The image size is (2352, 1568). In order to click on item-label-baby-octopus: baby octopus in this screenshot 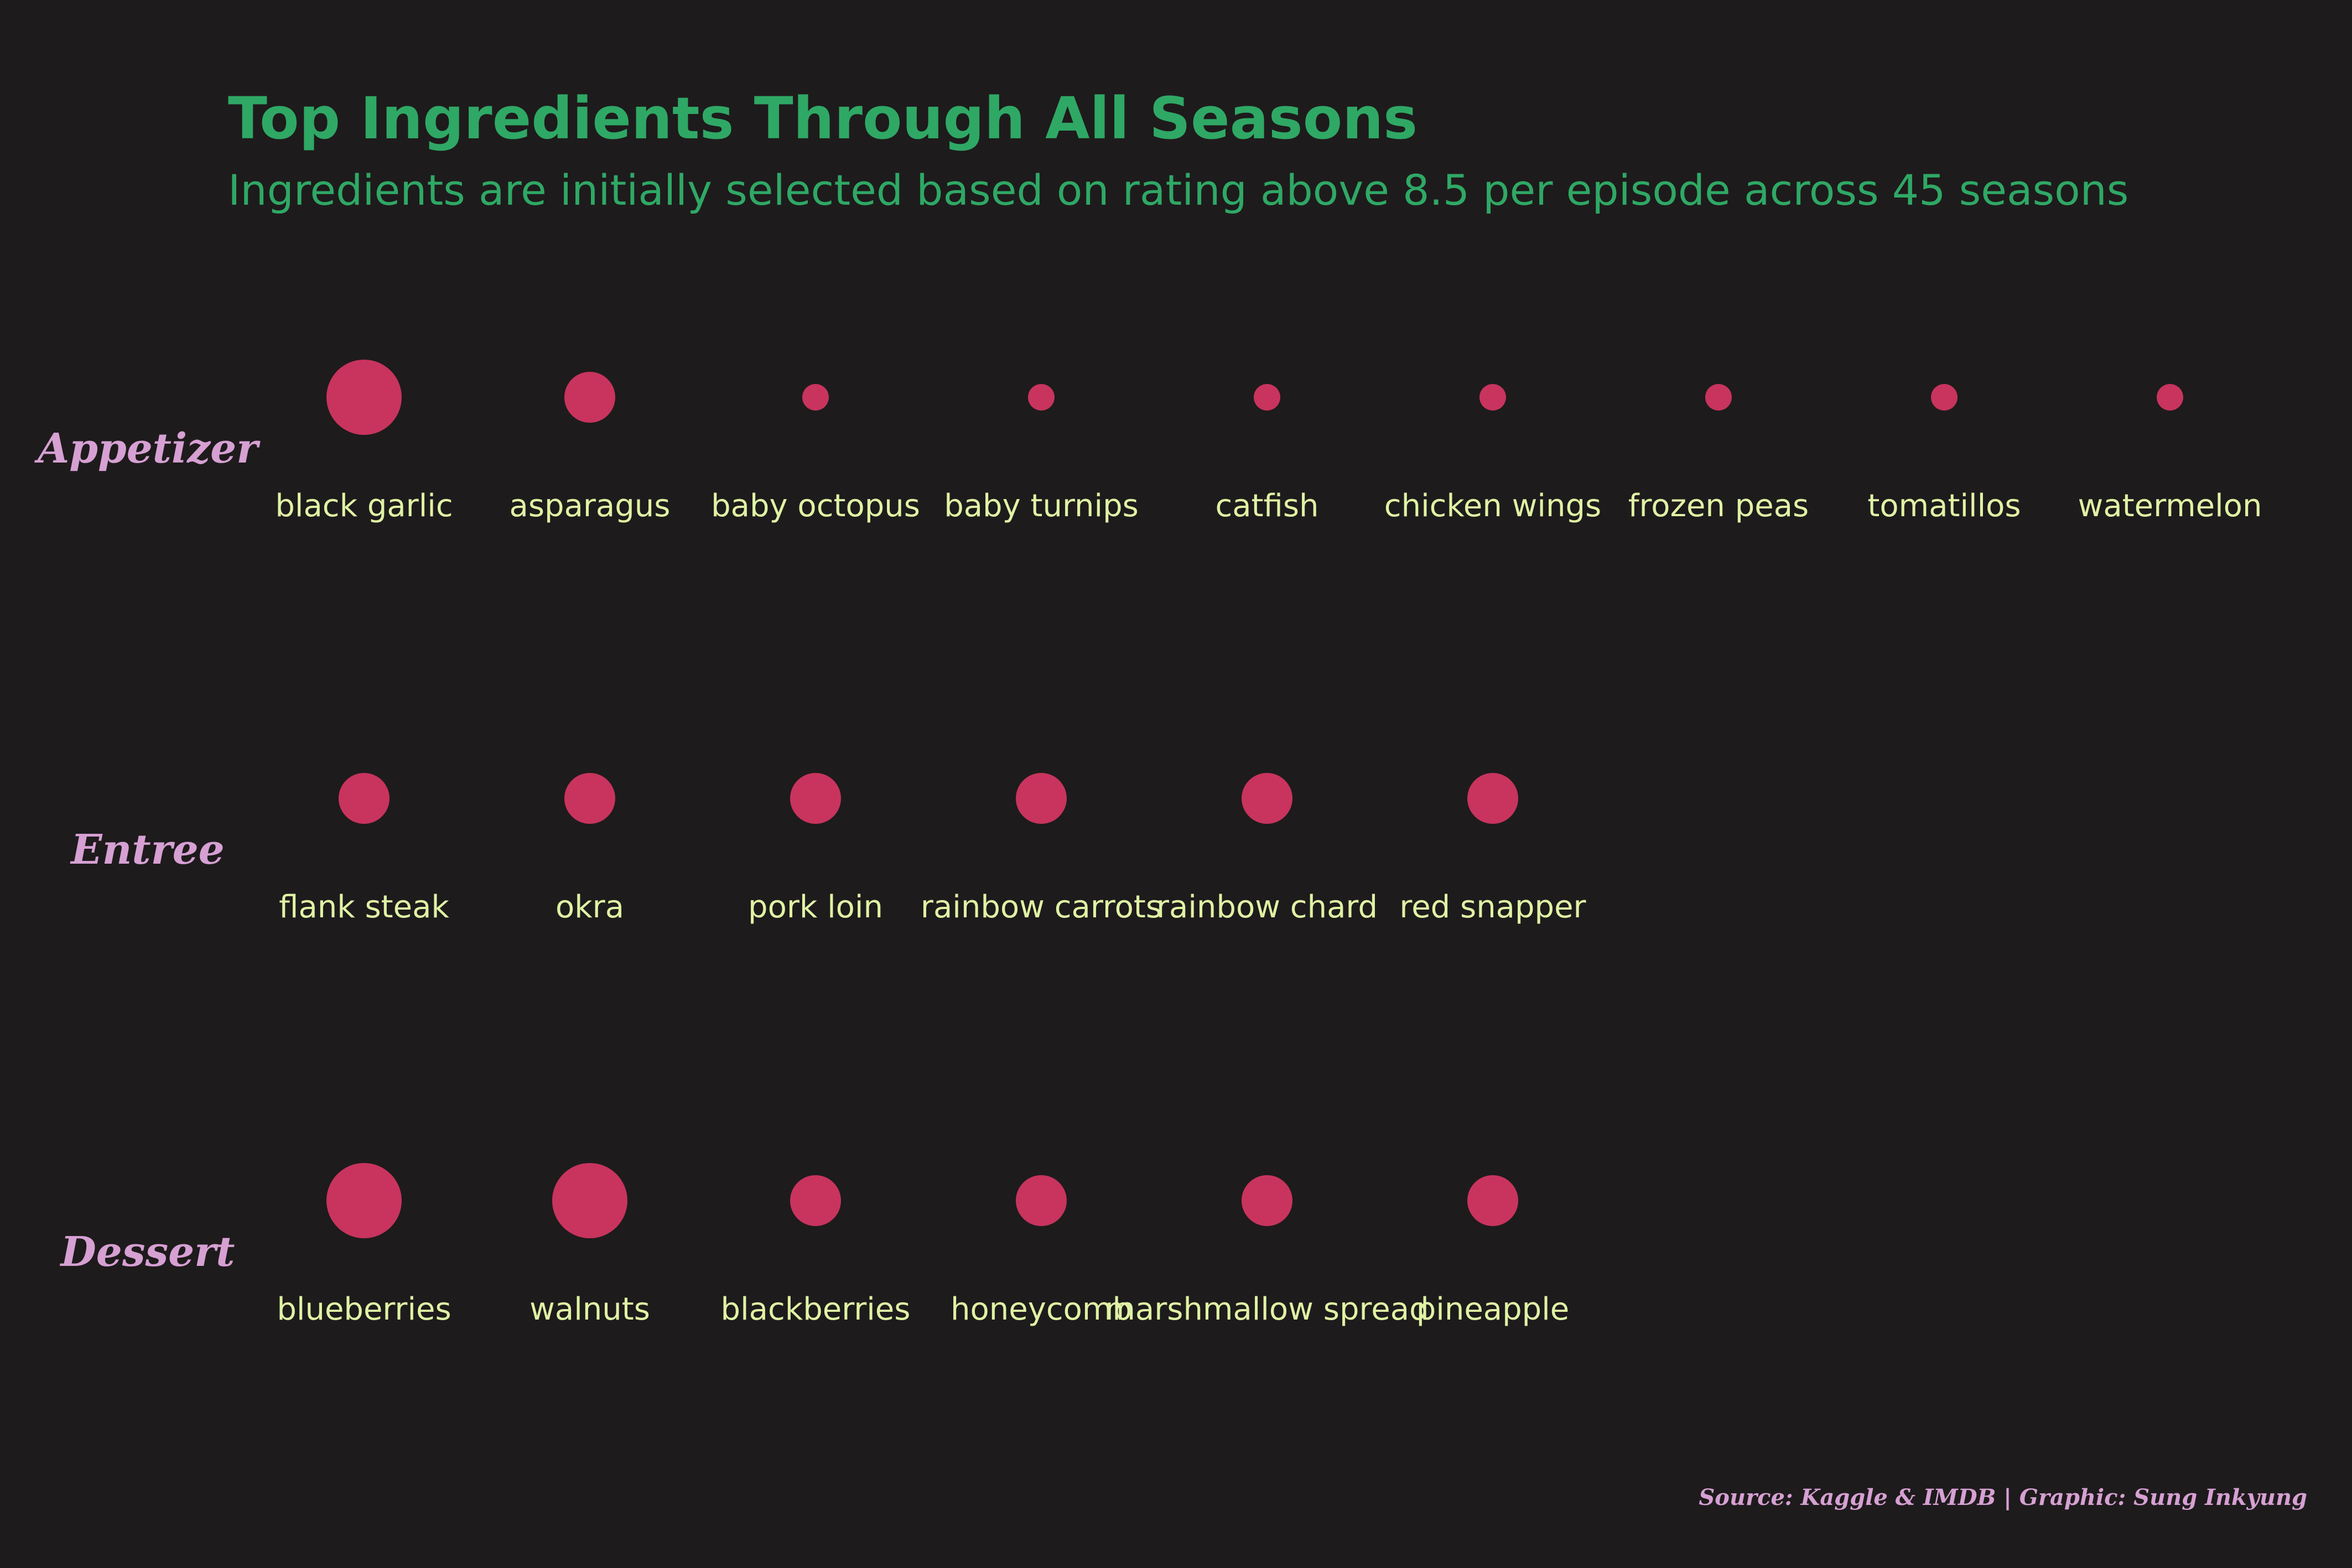, I will do `click(816, 506)`.